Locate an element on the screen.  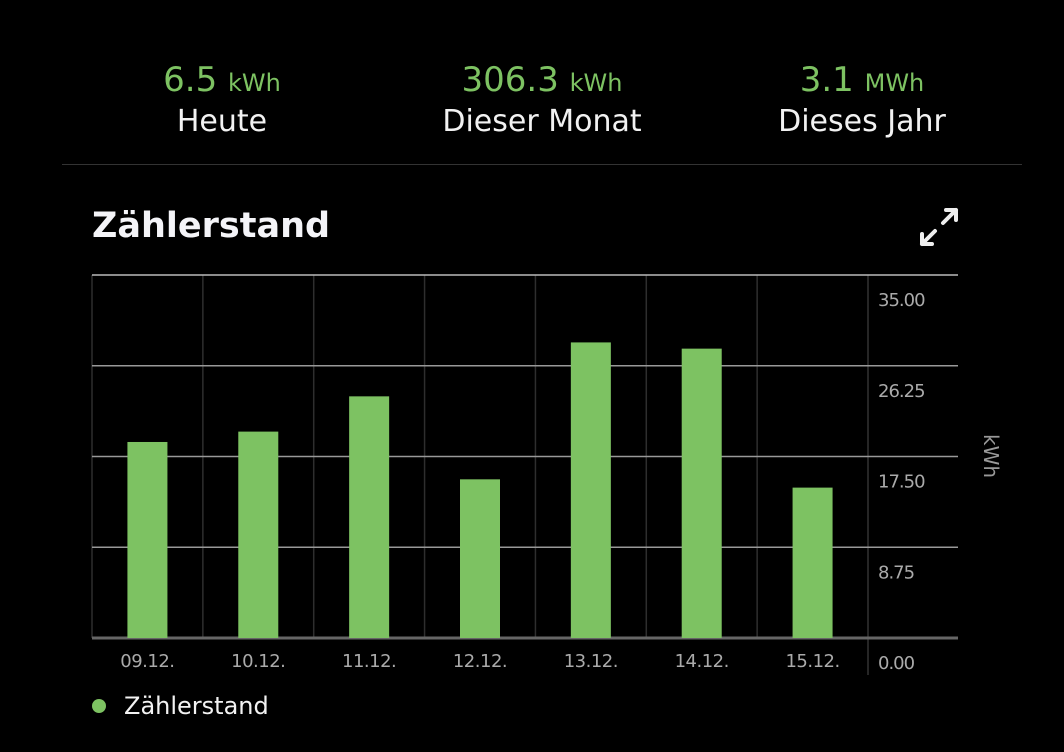
y-tick-label: 26.25 is located at coordinates (901, 391).